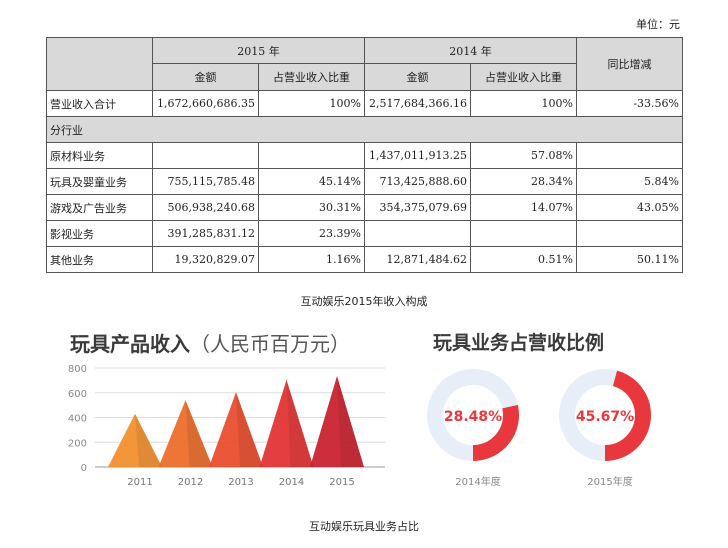  I want to click on amount-2014, so click(417, 233).